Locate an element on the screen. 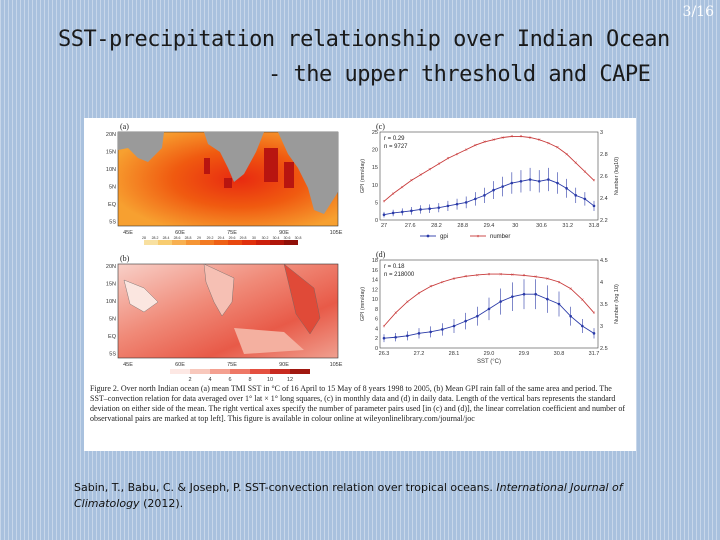 The width and height of the screenshot is (720, 540). x-tick-label: 30.6 is located at coordinates (541, 226).